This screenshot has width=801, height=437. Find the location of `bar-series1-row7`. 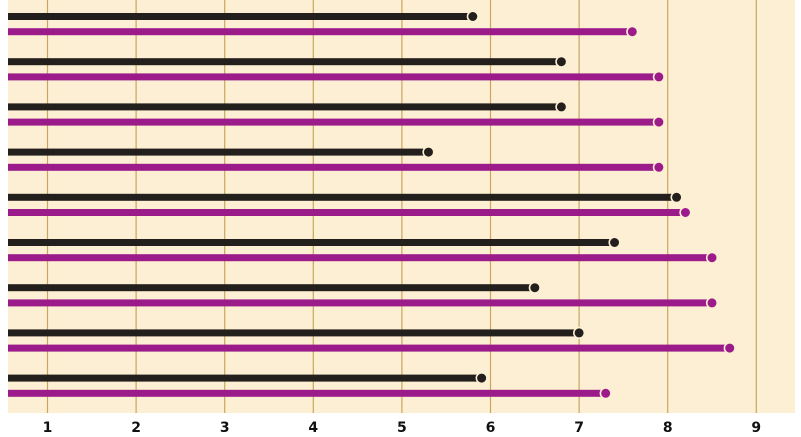

bar-series1-row7 is located at coordinates (271, 288).